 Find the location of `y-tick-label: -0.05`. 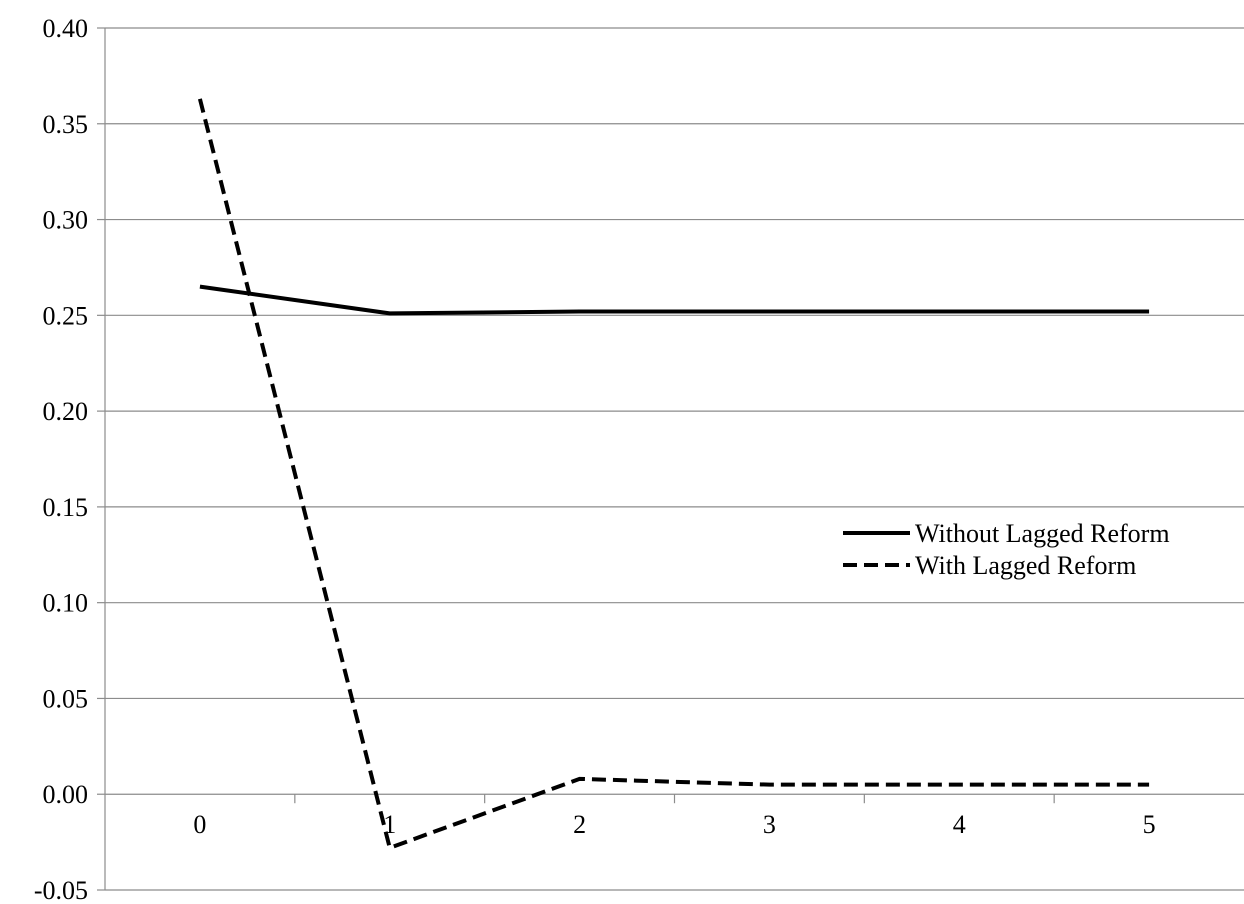

y-tick-label: -0.05 is located at coordinates (61, 890).